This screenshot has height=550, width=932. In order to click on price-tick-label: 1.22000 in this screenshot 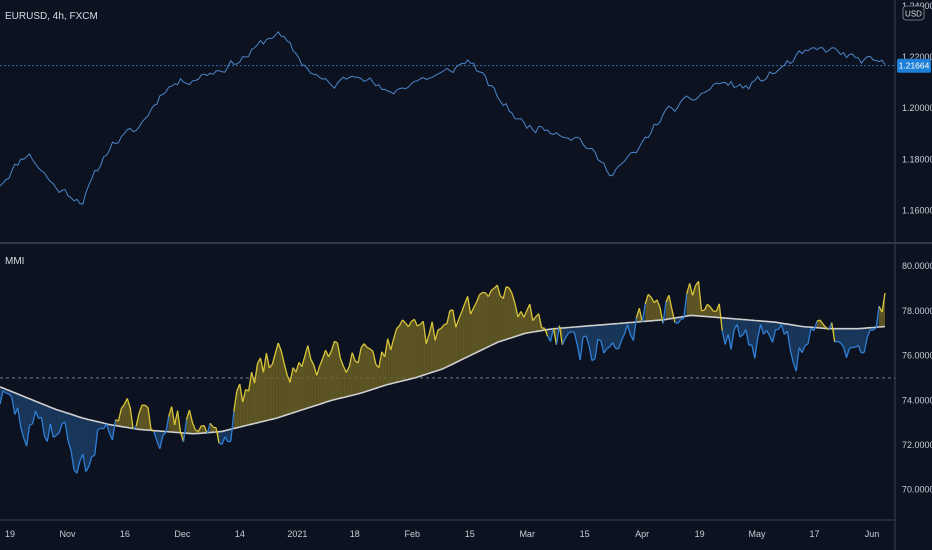, I will do `click(917, 57)`.